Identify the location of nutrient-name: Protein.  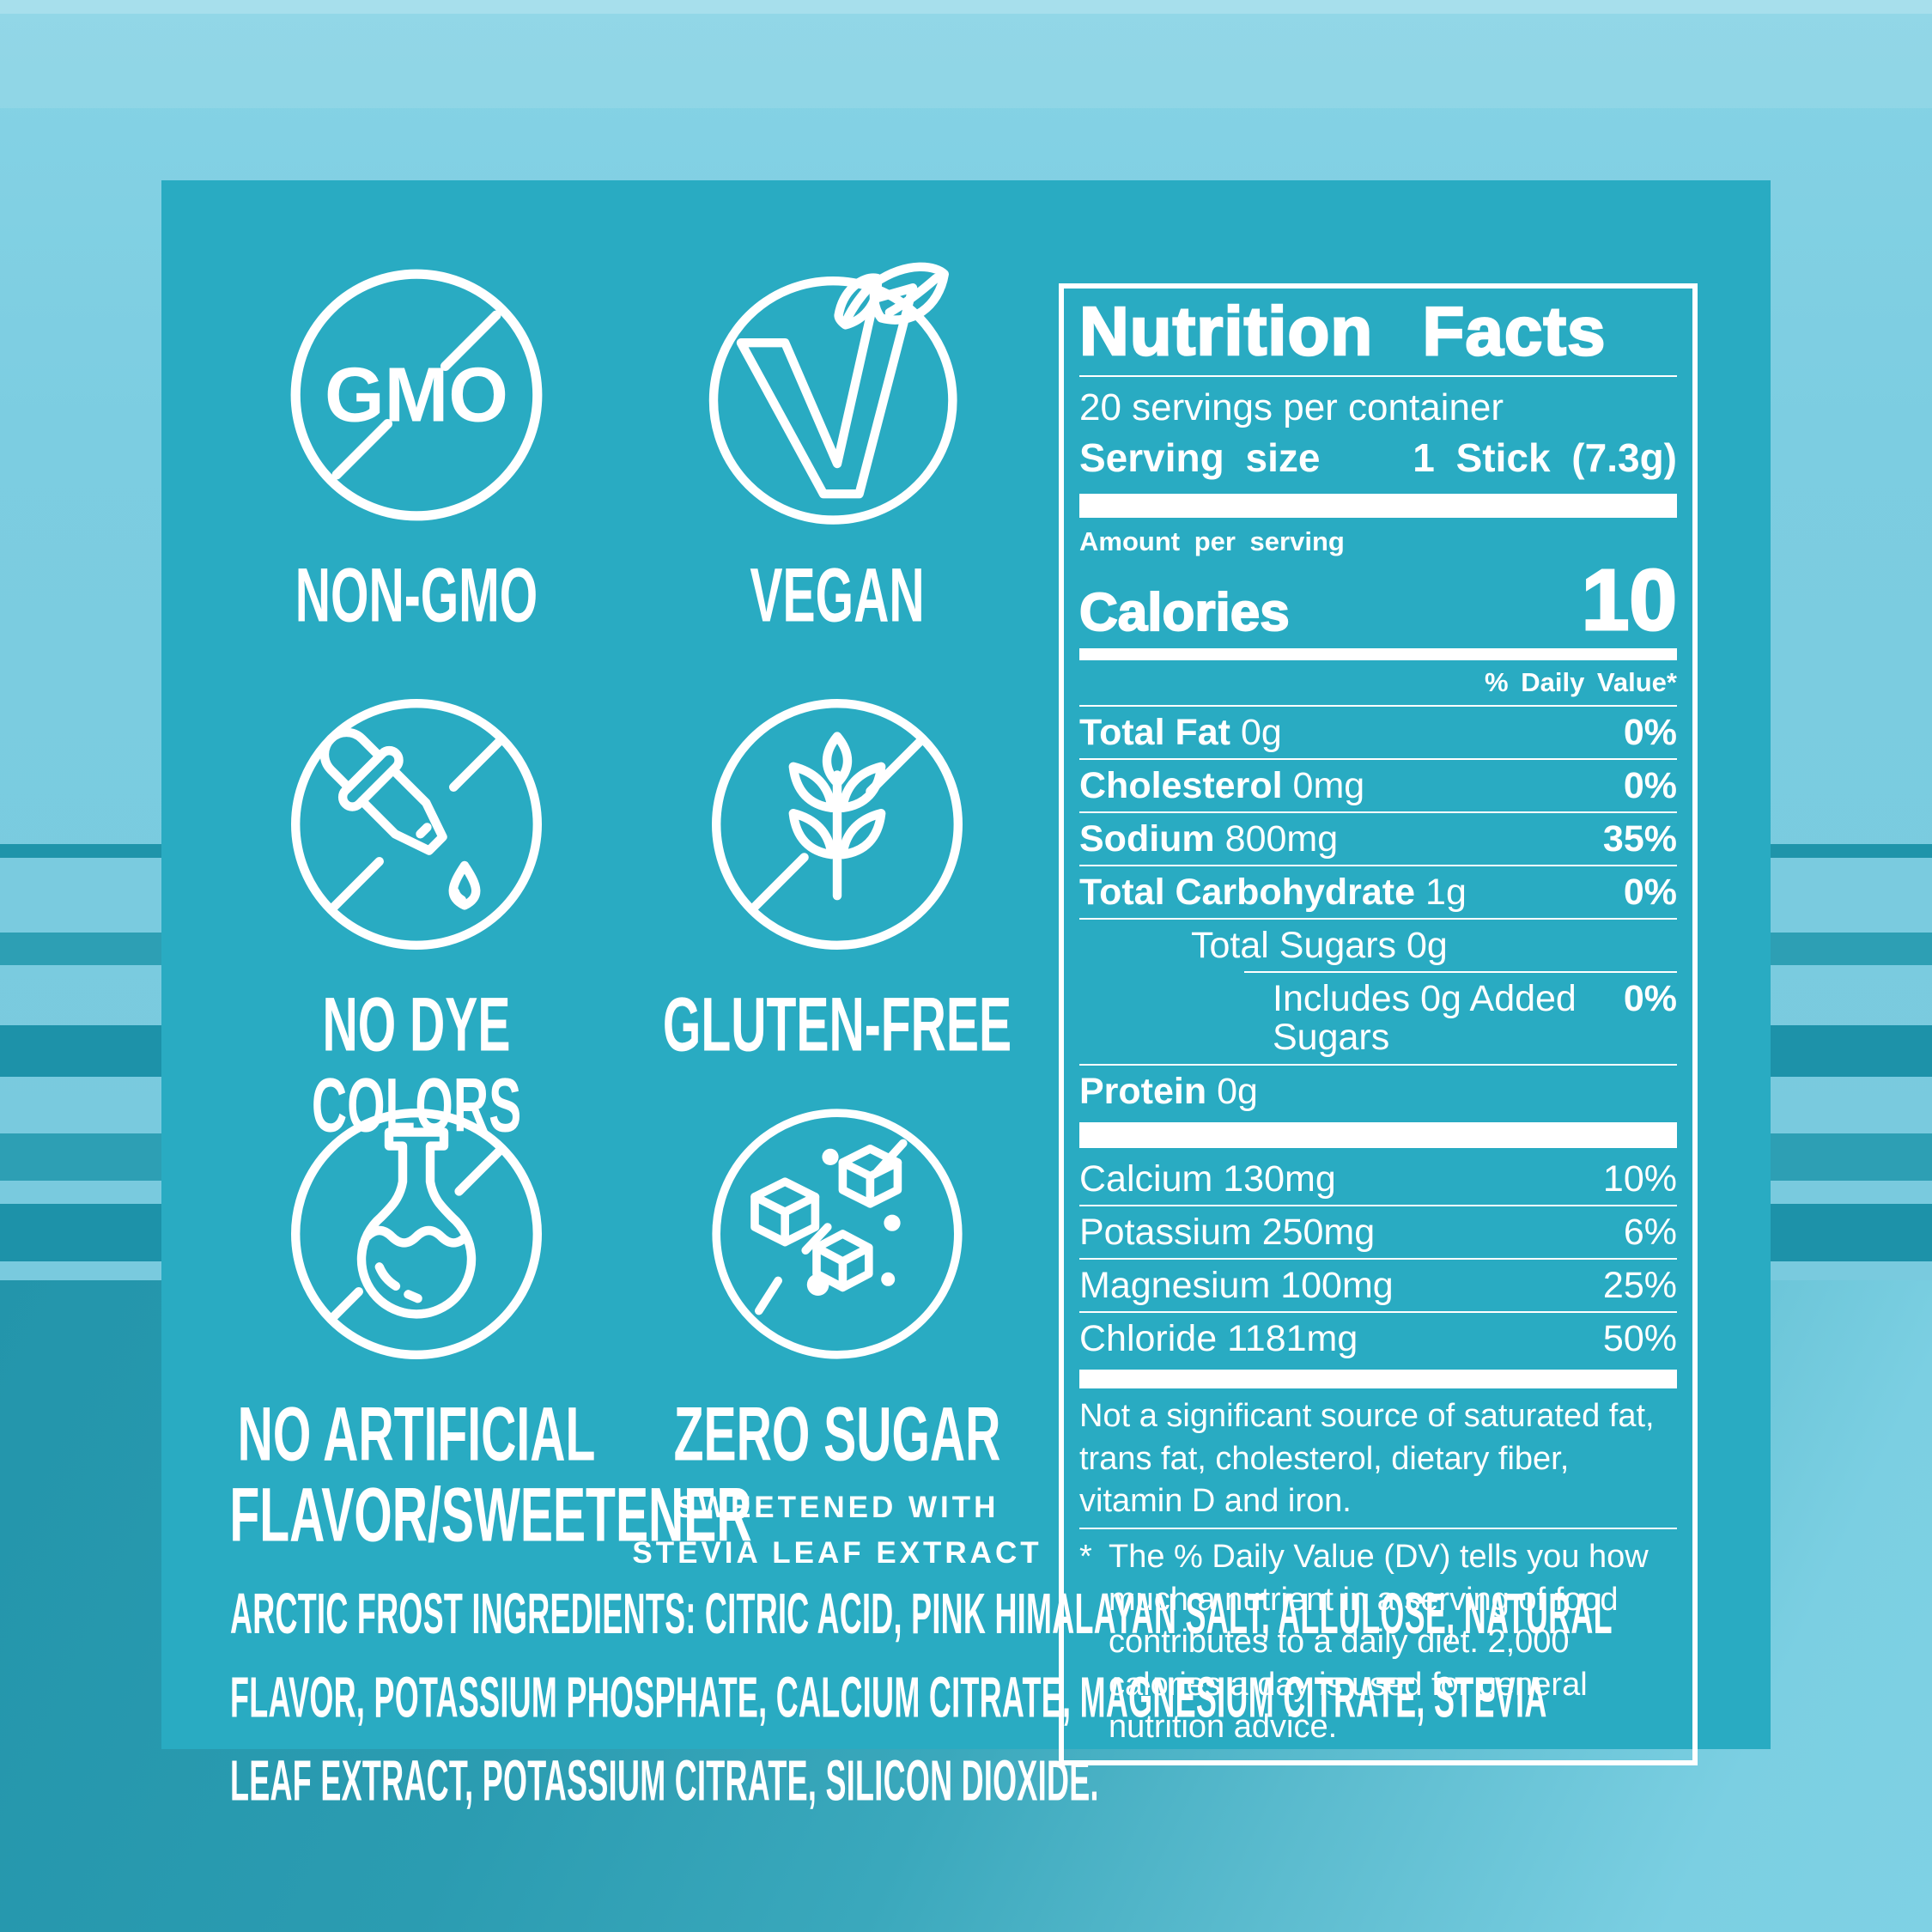
(1143, 1091).